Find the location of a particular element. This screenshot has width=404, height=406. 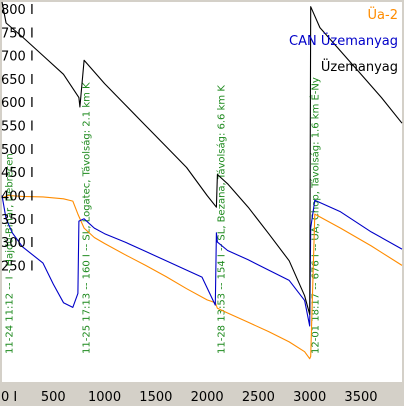

y-tick-label-7: 450 I is located at coordinates (17, 173).